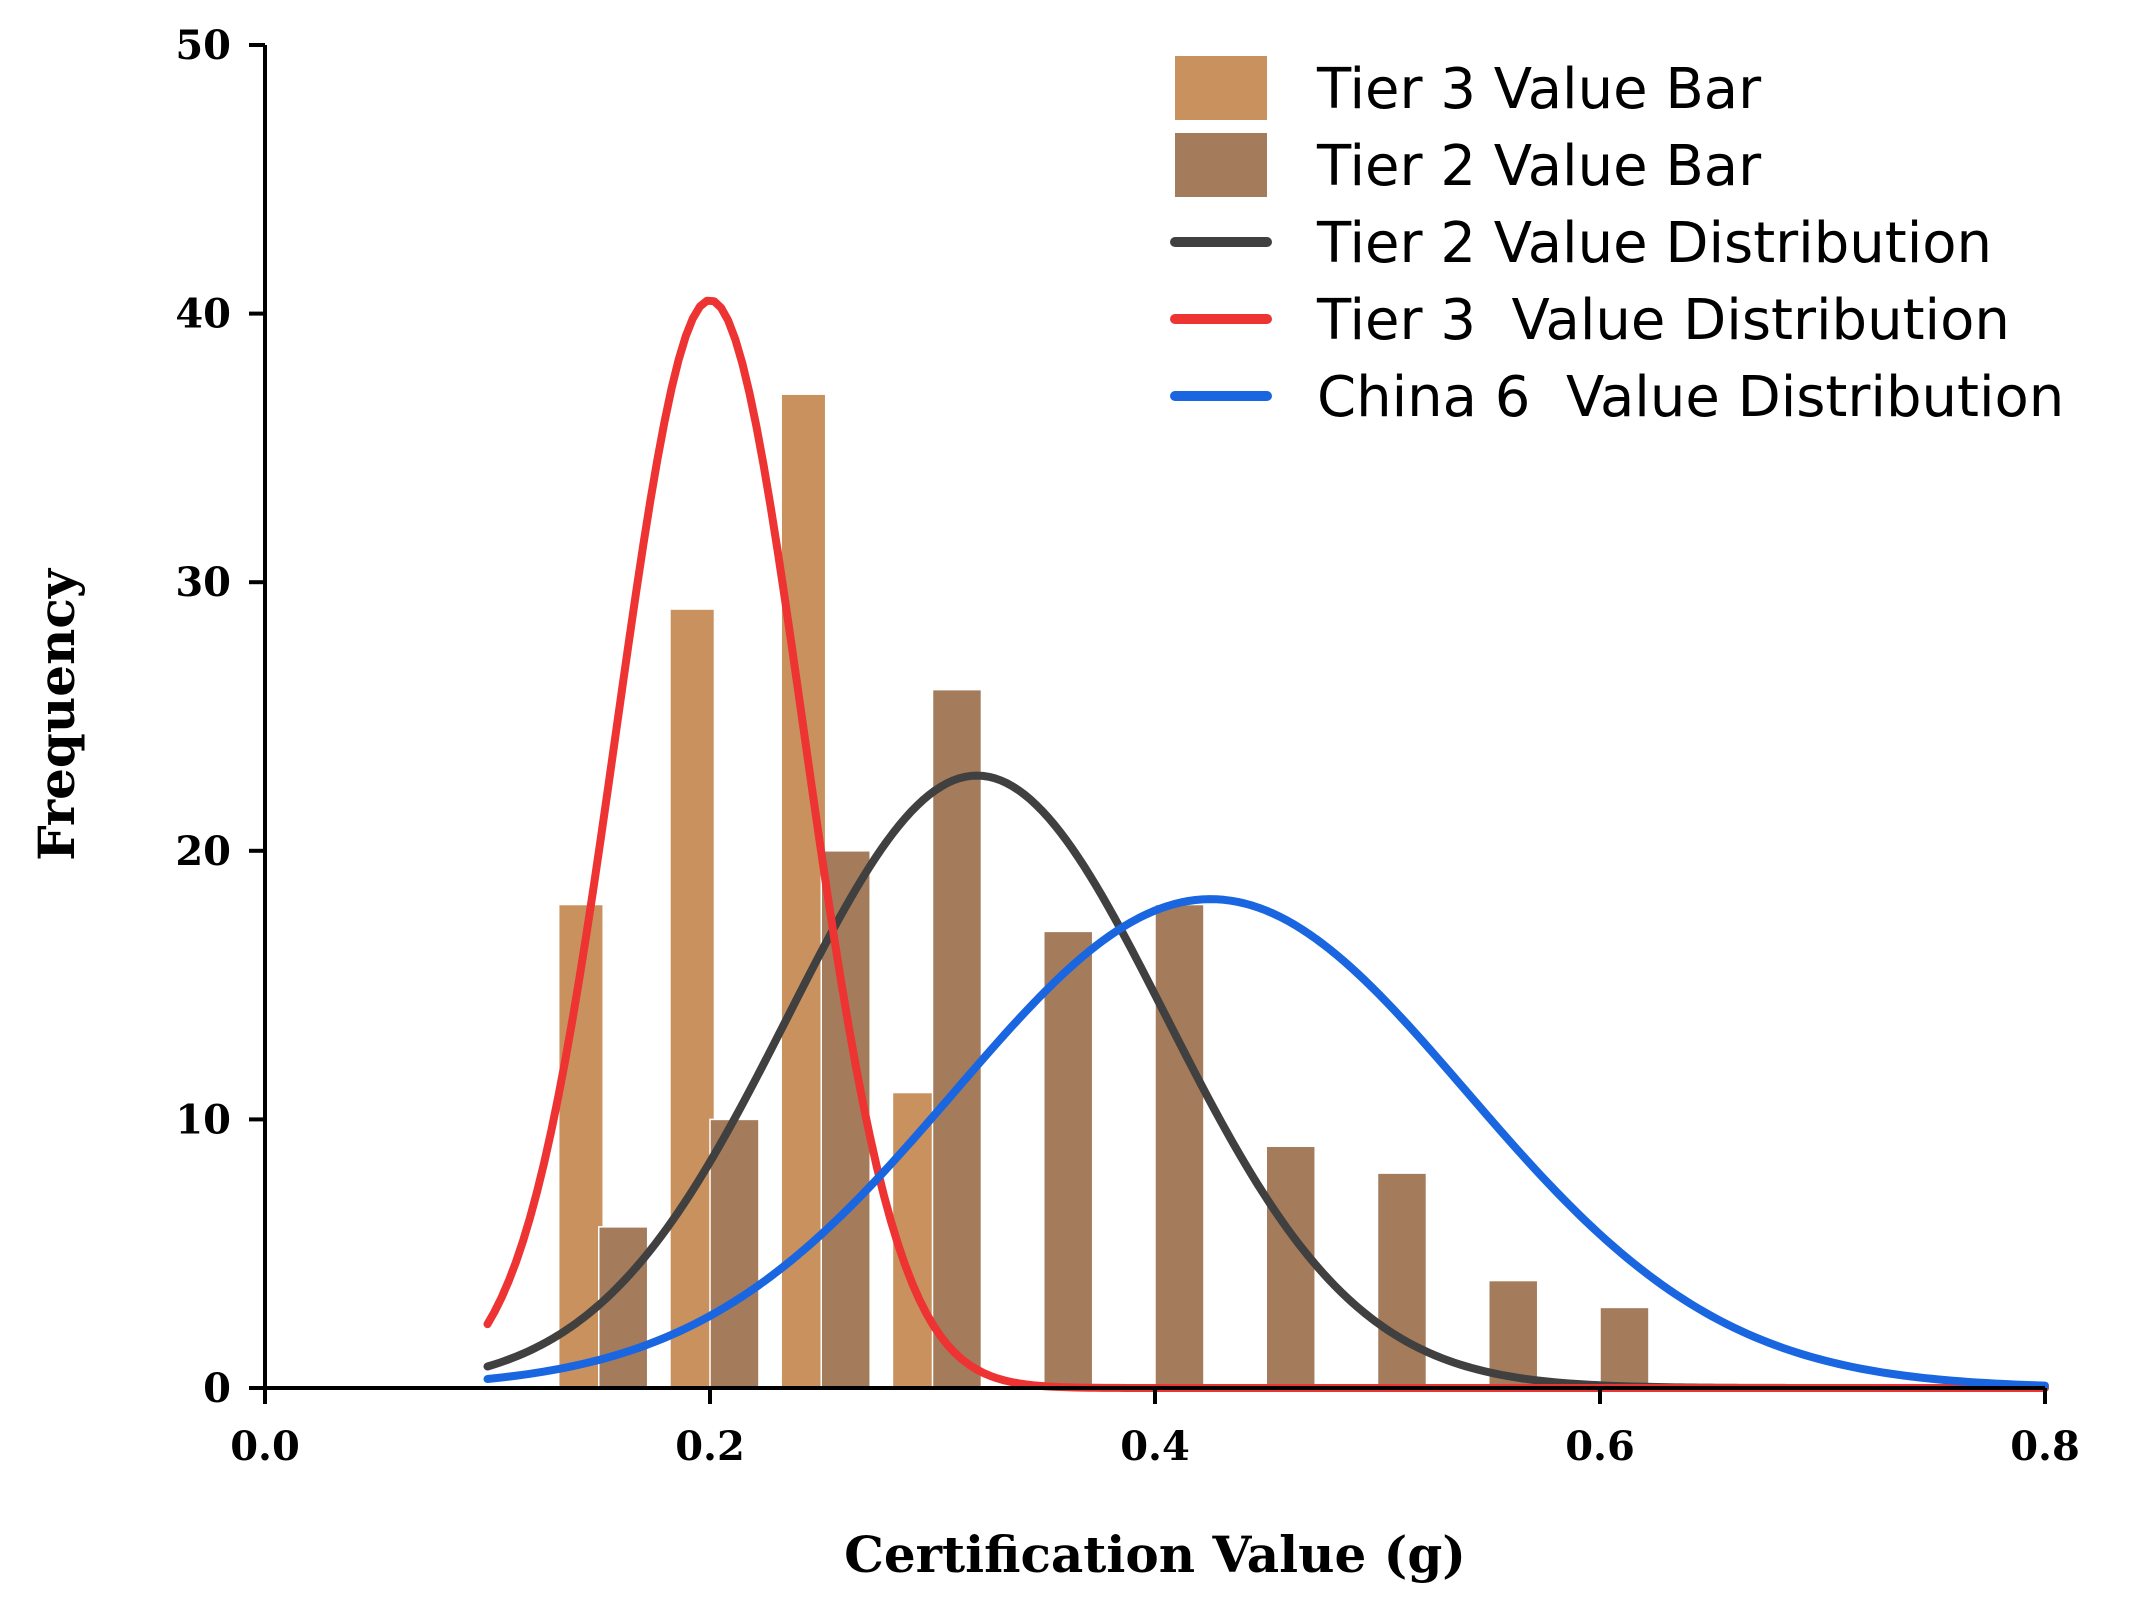 The image size is (2131, 1622). What do you see at coordinates (203, 1119) in the screenshot?
I see `y-tick-label: 10` at bounding box center [203, 1119].